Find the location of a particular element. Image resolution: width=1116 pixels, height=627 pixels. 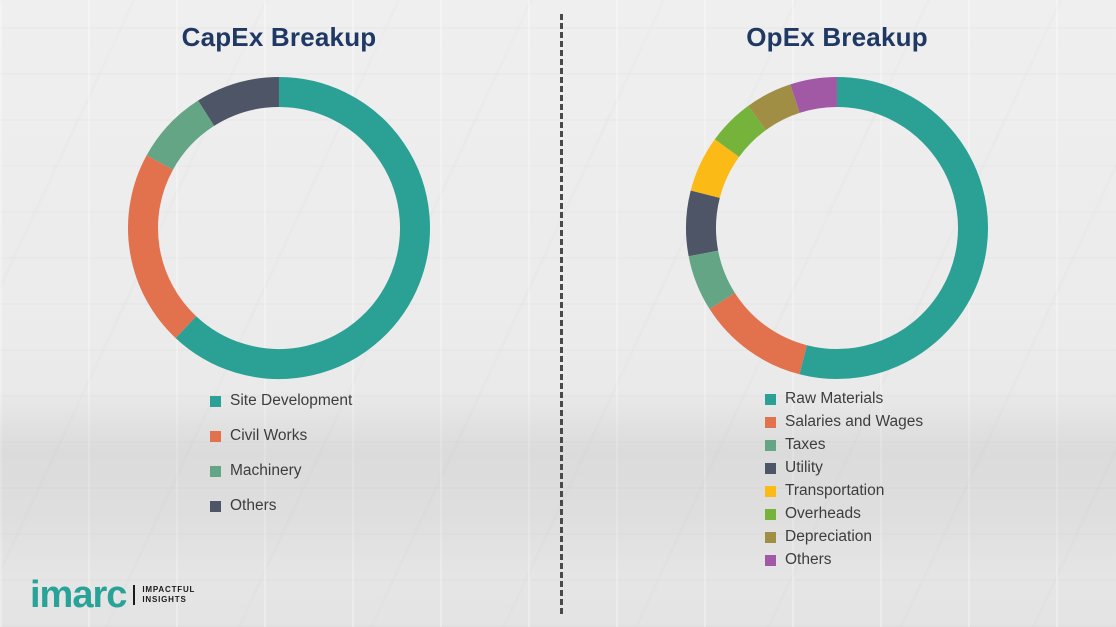

opex-donut-svg is located at coordinates (837, 228).